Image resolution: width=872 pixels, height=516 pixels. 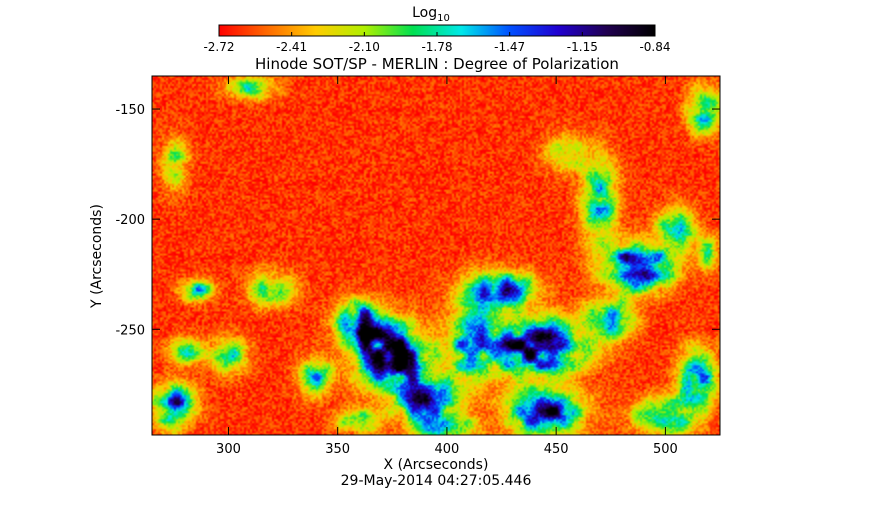 I want to click on colorbar-ticks: -2.72 -2.41 -2.10 -1.78 -1.47 -1.15 -0.84, so click(x=437, y=43).